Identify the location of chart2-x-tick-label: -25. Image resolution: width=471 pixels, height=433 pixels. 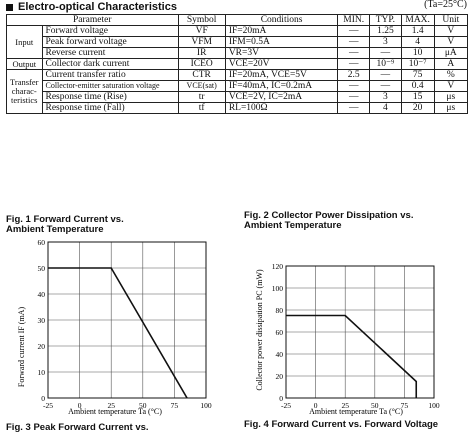
(286, 405).